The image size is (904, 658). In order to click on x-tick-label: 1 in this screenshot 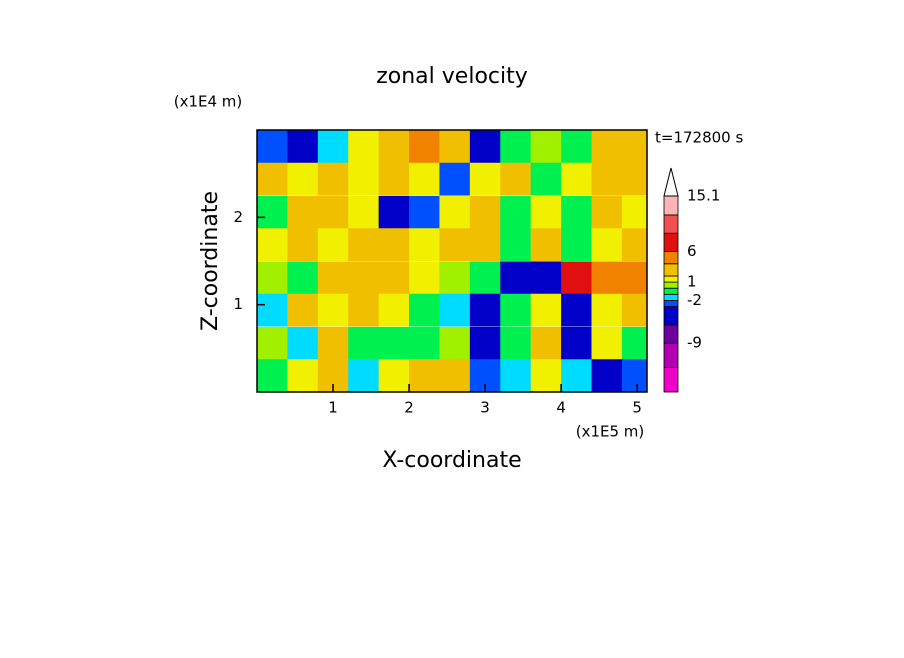, I will do `click(333, 408)`.